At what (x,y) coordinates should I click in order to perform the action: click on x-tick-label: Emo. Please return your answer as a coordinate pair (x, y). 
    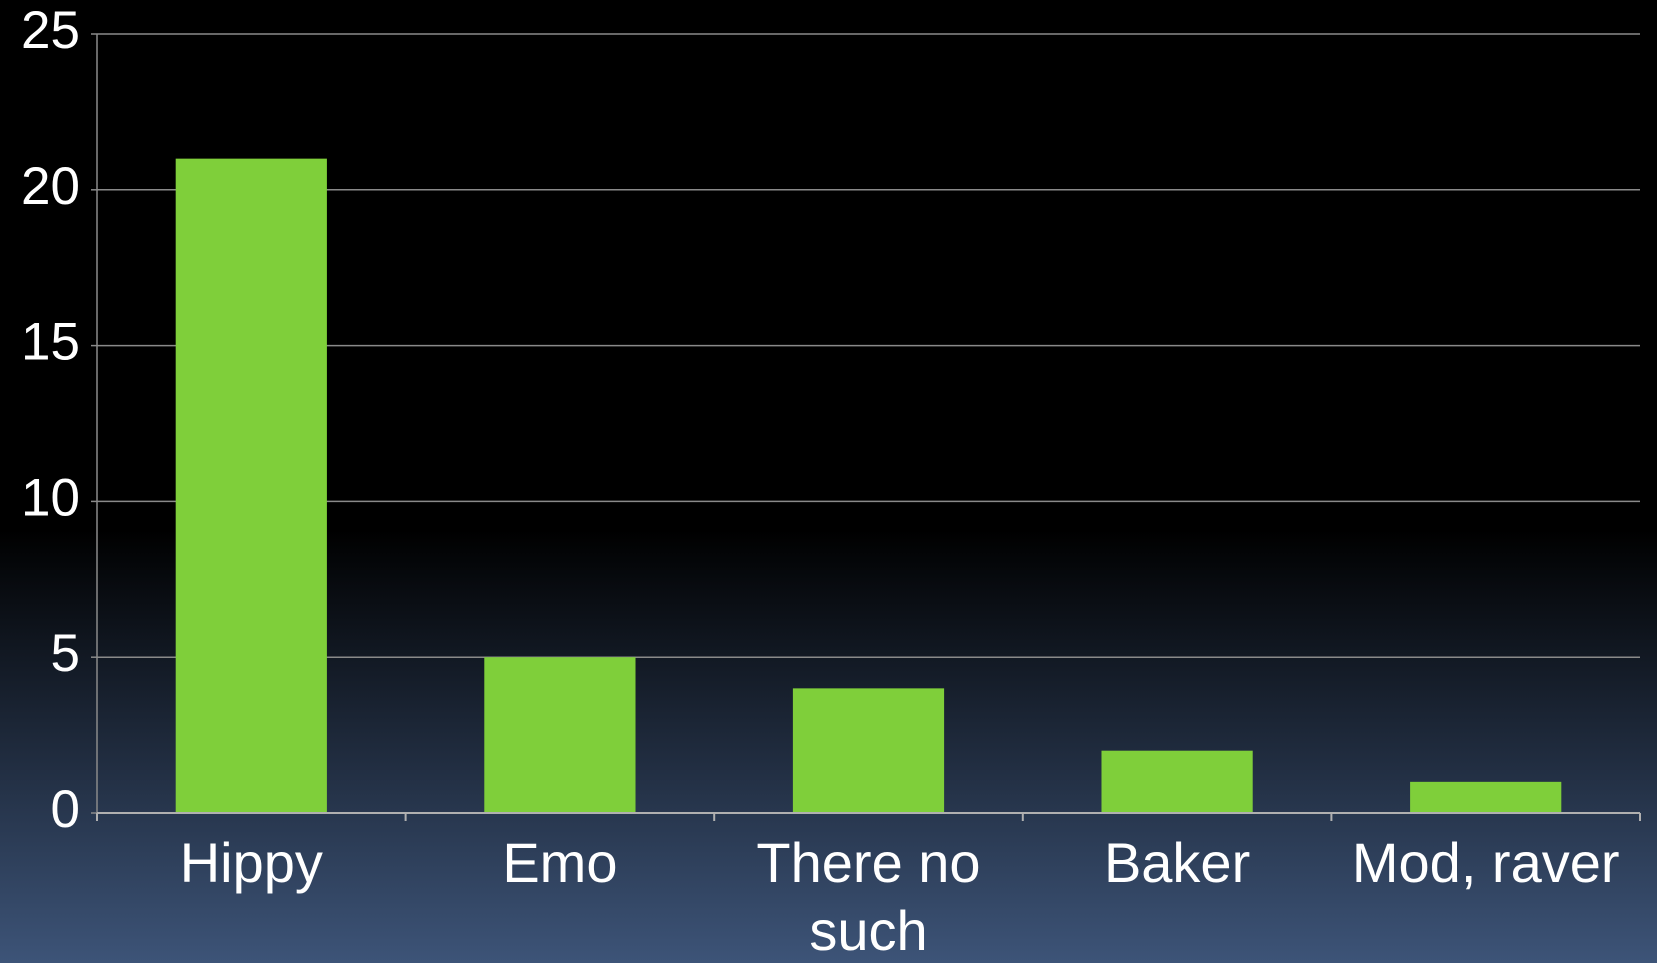
    Looking at the image, I should click on (559, 862).